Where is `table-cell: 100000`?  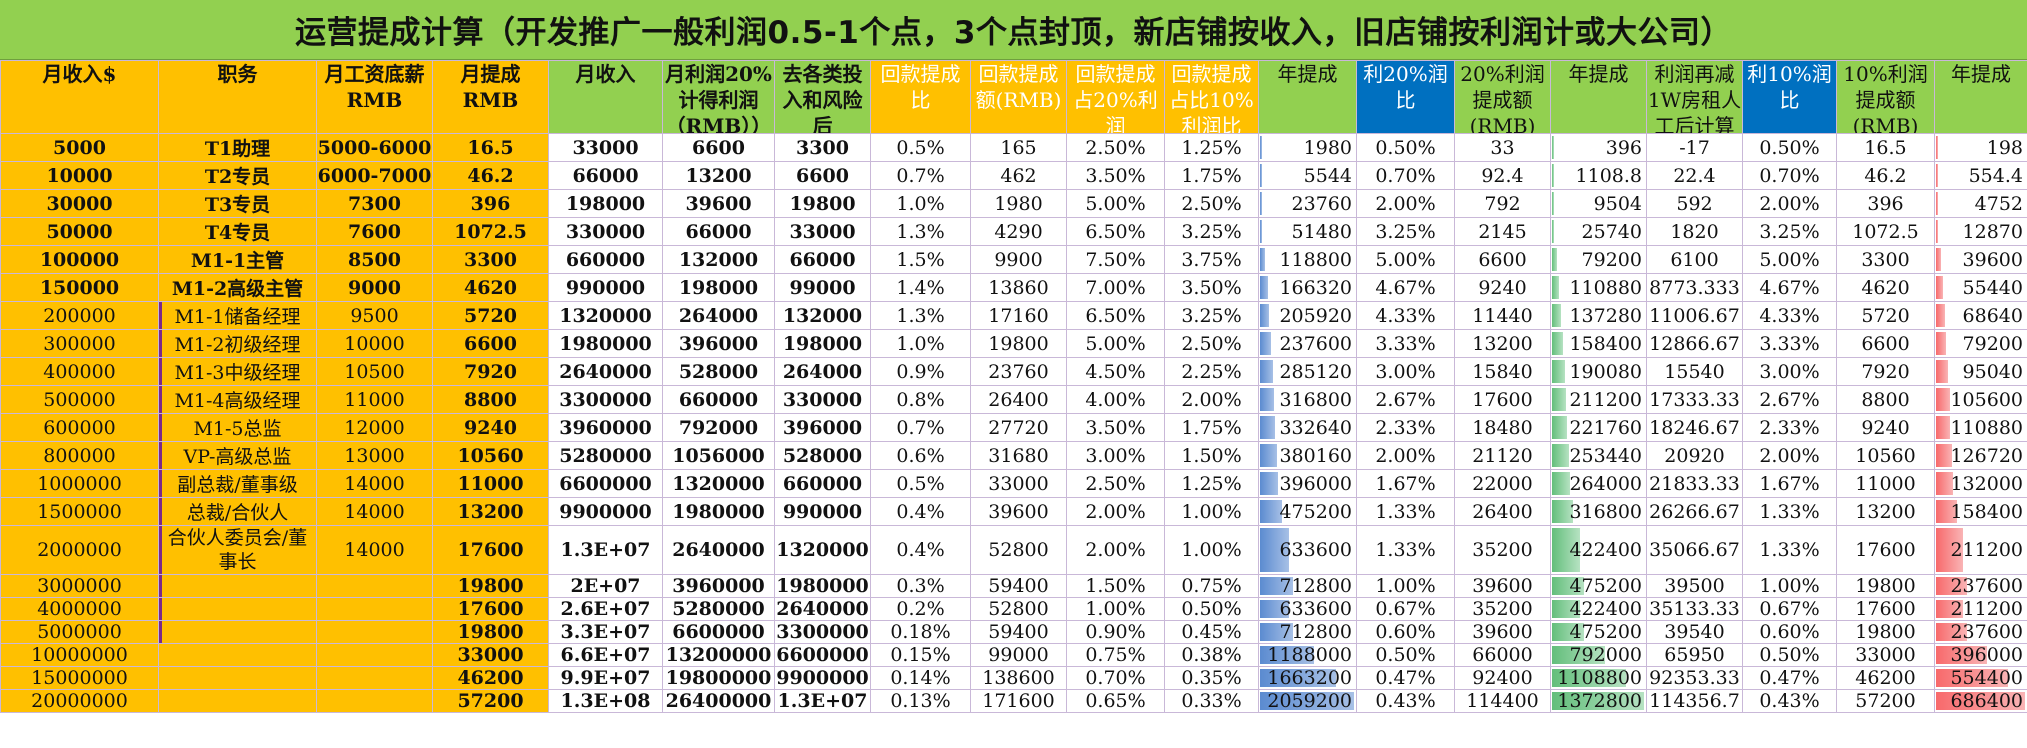 table-cell: 100000 is located at coordinates (79, 259).